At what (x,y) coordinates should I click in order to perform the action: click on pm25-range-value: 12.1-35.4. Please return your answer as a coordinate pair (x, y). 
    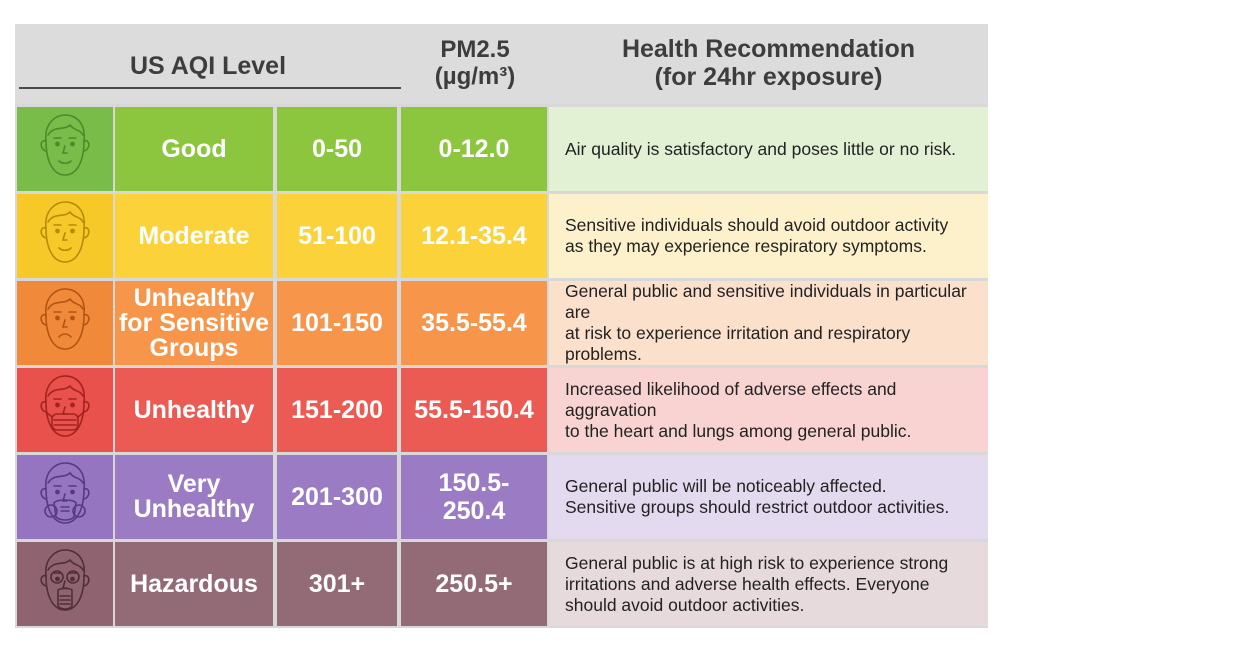
    Looking at the image, I should click on (474, 236).